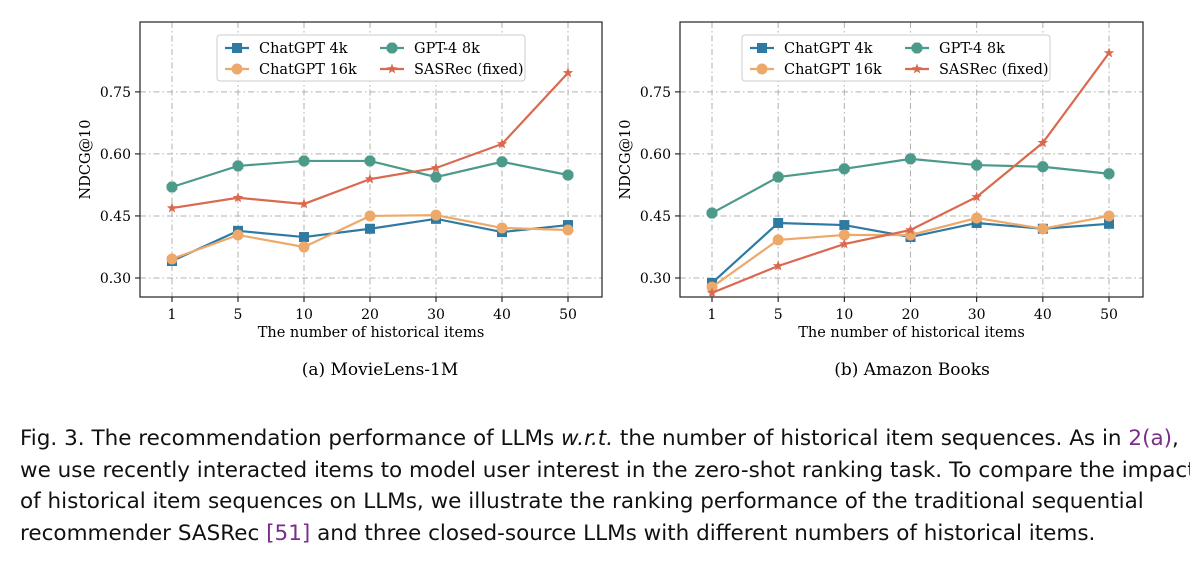  Describe the element at coordinates (1150, 438) in the screenshot. I see `figure-ref-link: 2(a)` at that location.